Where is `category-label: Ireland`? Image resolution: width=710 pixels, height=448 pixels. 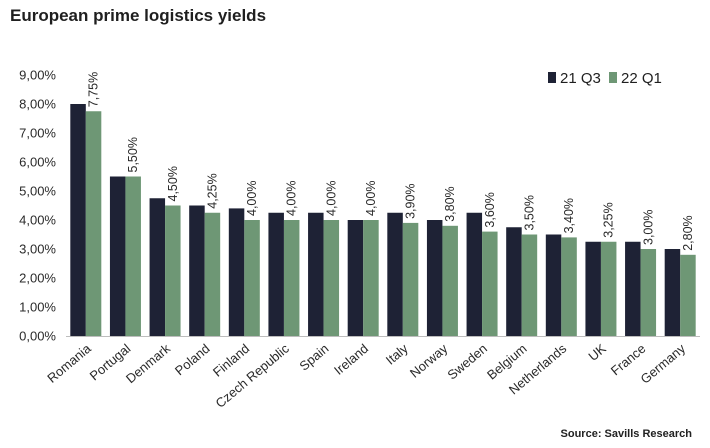 category-label: Ireland is located at coordinates (351, 359).